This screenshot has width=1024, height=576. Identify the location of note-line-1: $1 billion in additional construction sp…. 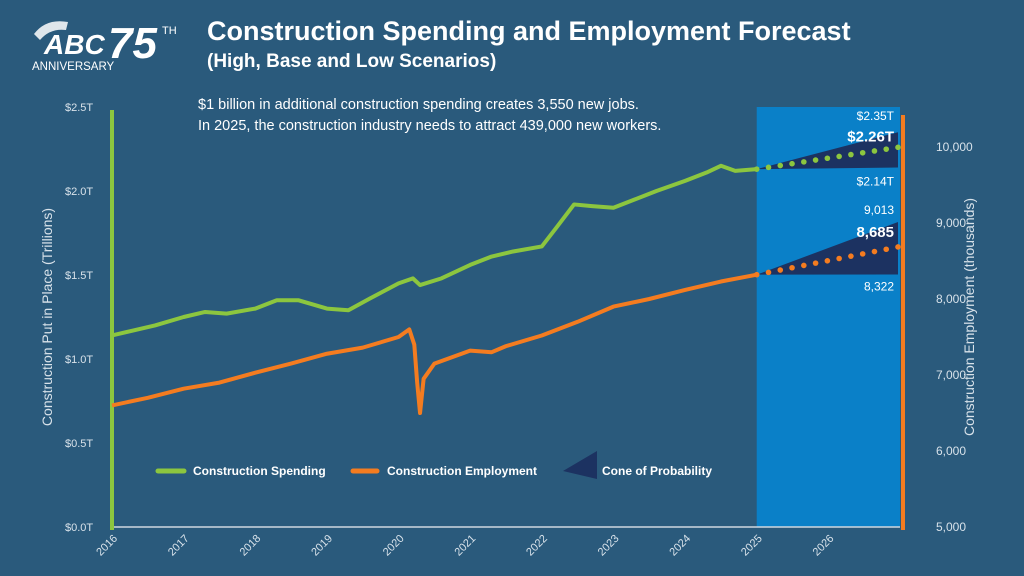
(418, 105).